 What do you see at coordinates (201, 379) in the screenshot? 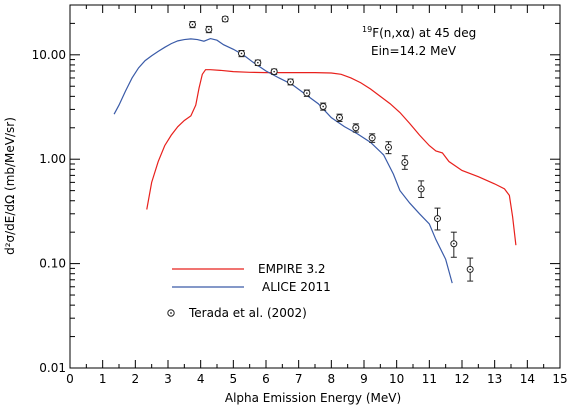
I see `x-tick-label: 4` at bounding box center [201, 379].